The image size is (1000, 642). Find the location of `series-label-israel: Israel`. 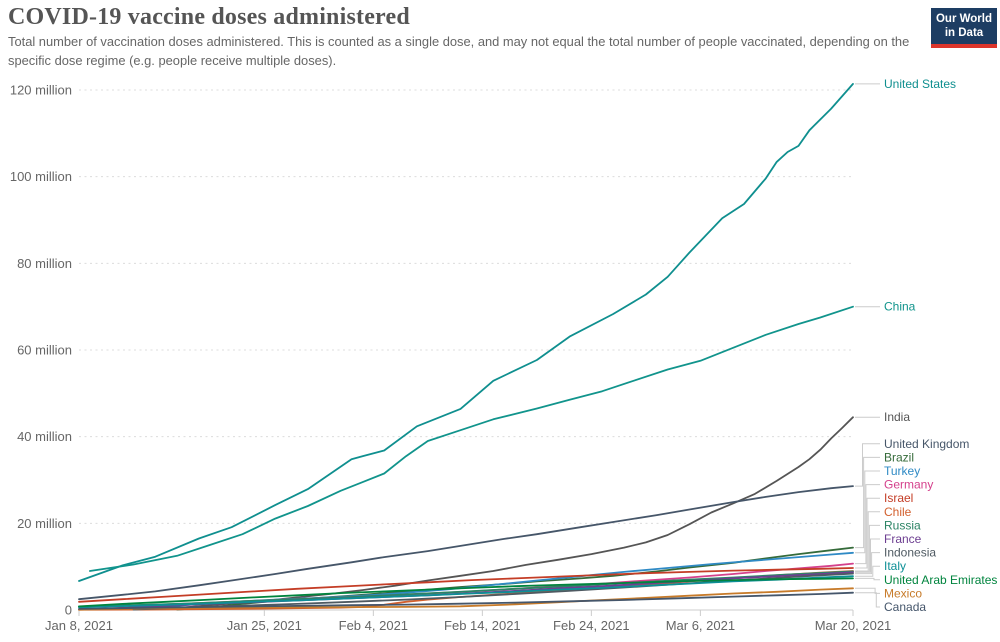

series-label-israel: Israel is located at coordinates (898, 498).